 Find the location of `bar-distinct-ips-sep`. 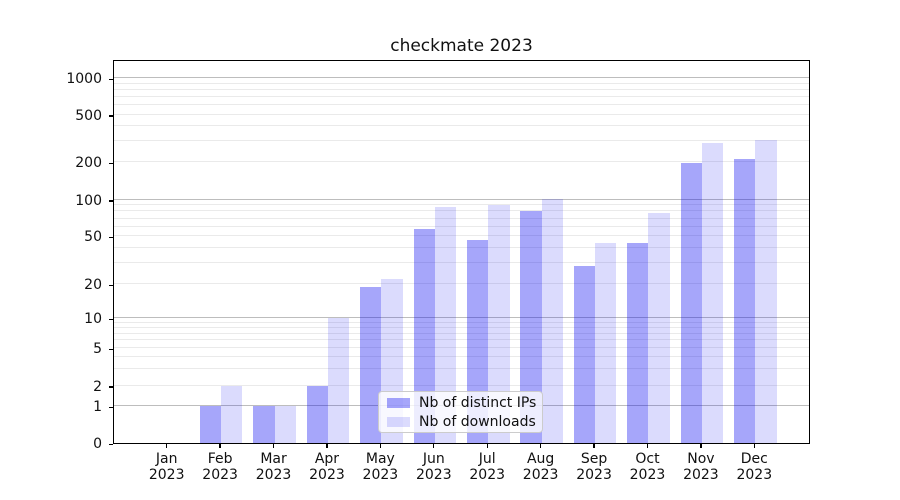

bar-distinct-ips-sep is located at coordinates (584, 354).